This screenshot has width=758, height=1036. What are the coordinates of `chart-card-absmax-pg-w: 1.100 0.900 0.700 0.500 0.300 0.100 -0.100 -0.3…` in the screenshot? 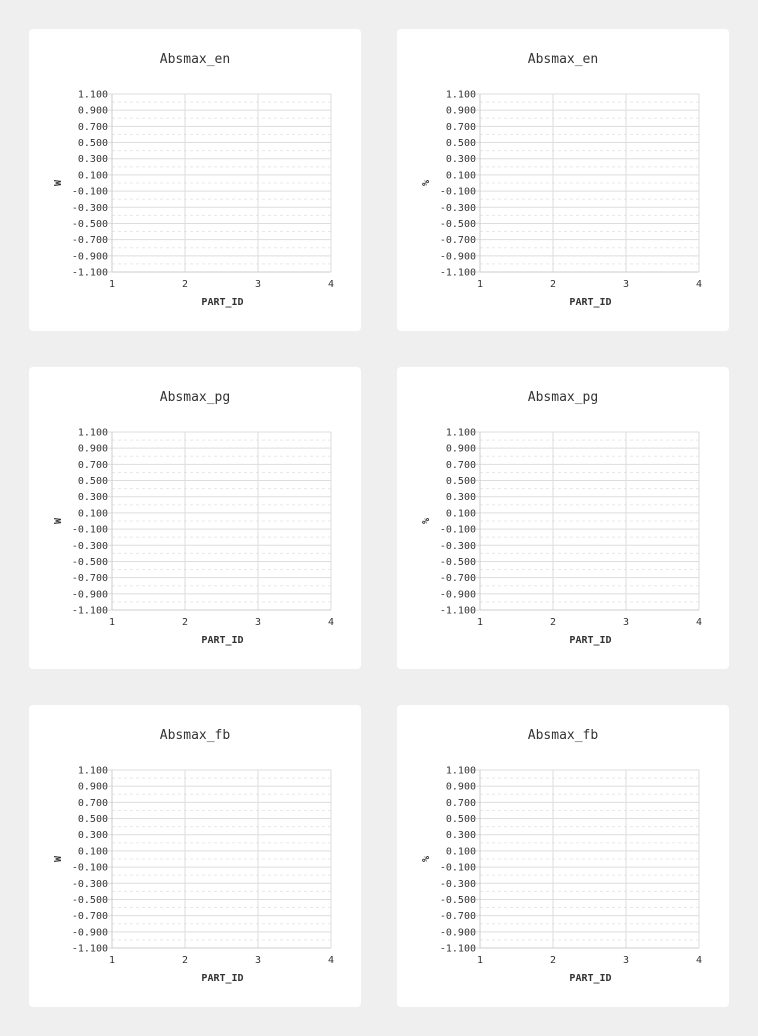 It's located at (195, 518).